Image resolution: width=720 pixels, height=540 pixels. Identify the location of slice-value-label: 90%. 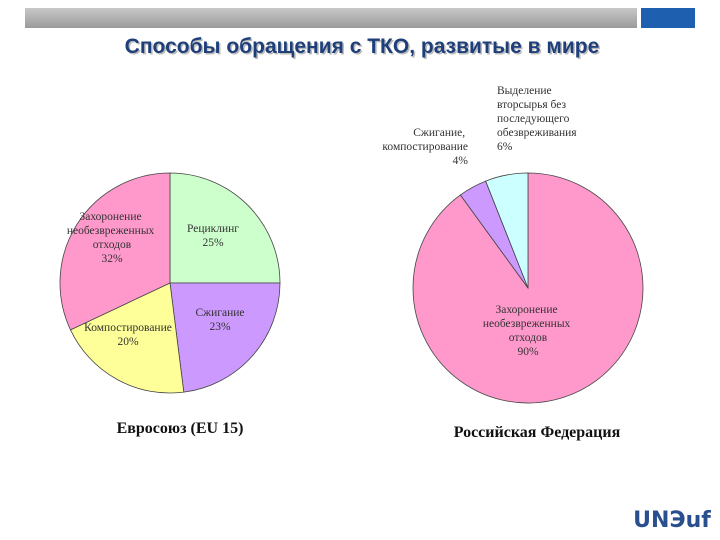
(528, 352).